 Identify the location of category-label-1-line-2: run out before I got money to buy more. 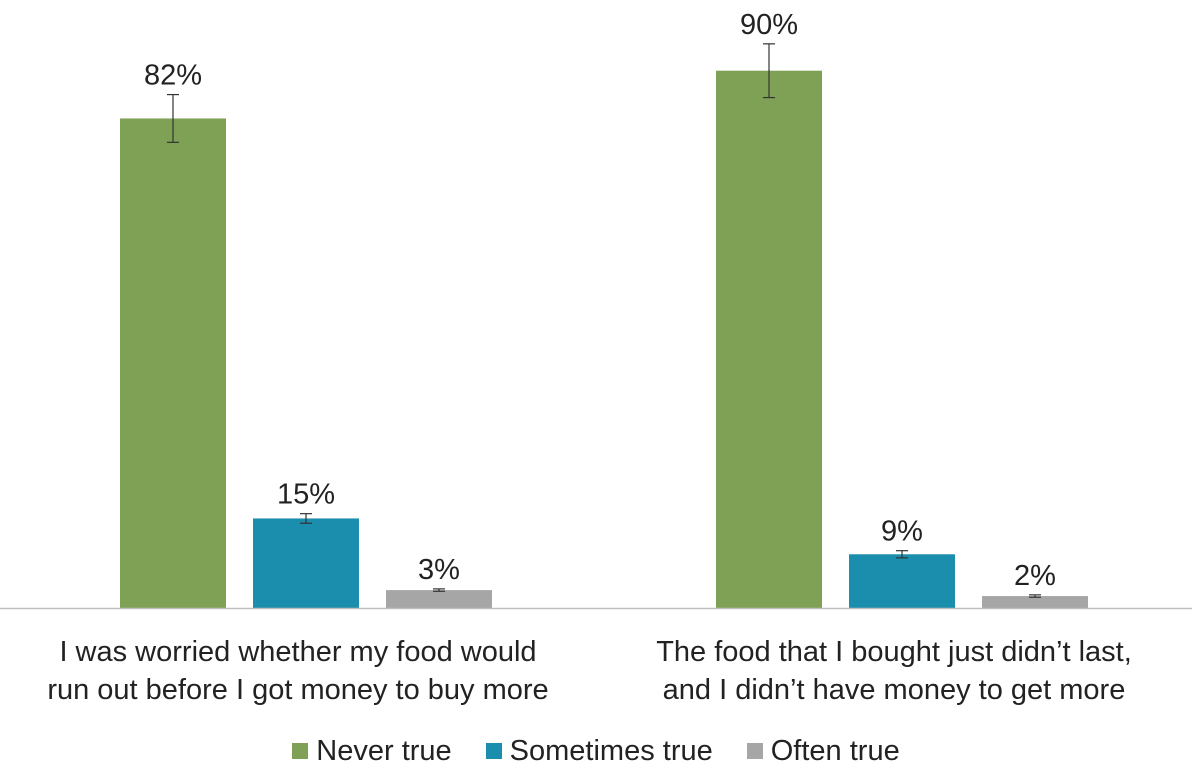
(298, 690).